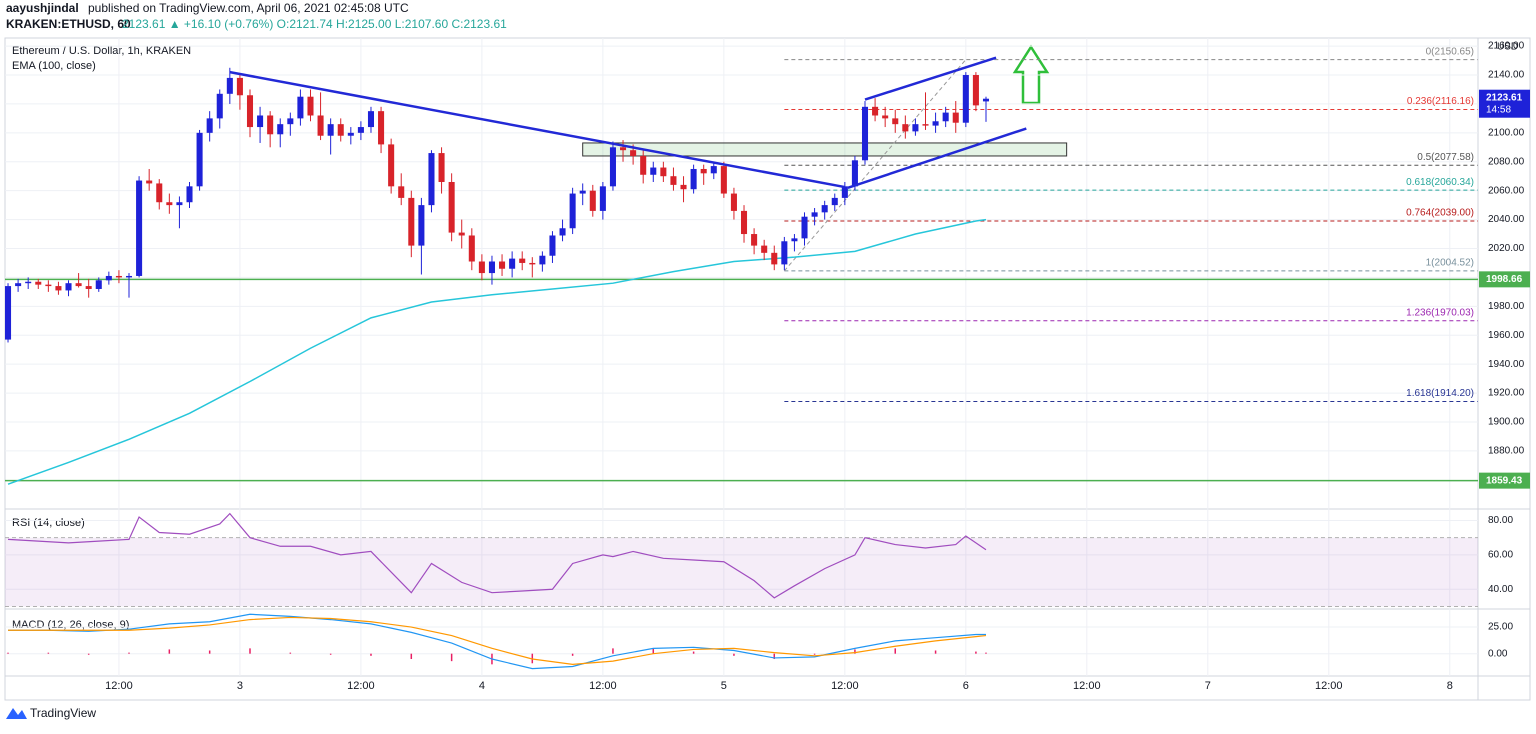  Describe the element at coordinates (1440, 101) in the screenshot. I see `fib-label: 0.236(2116.16)` at that location.